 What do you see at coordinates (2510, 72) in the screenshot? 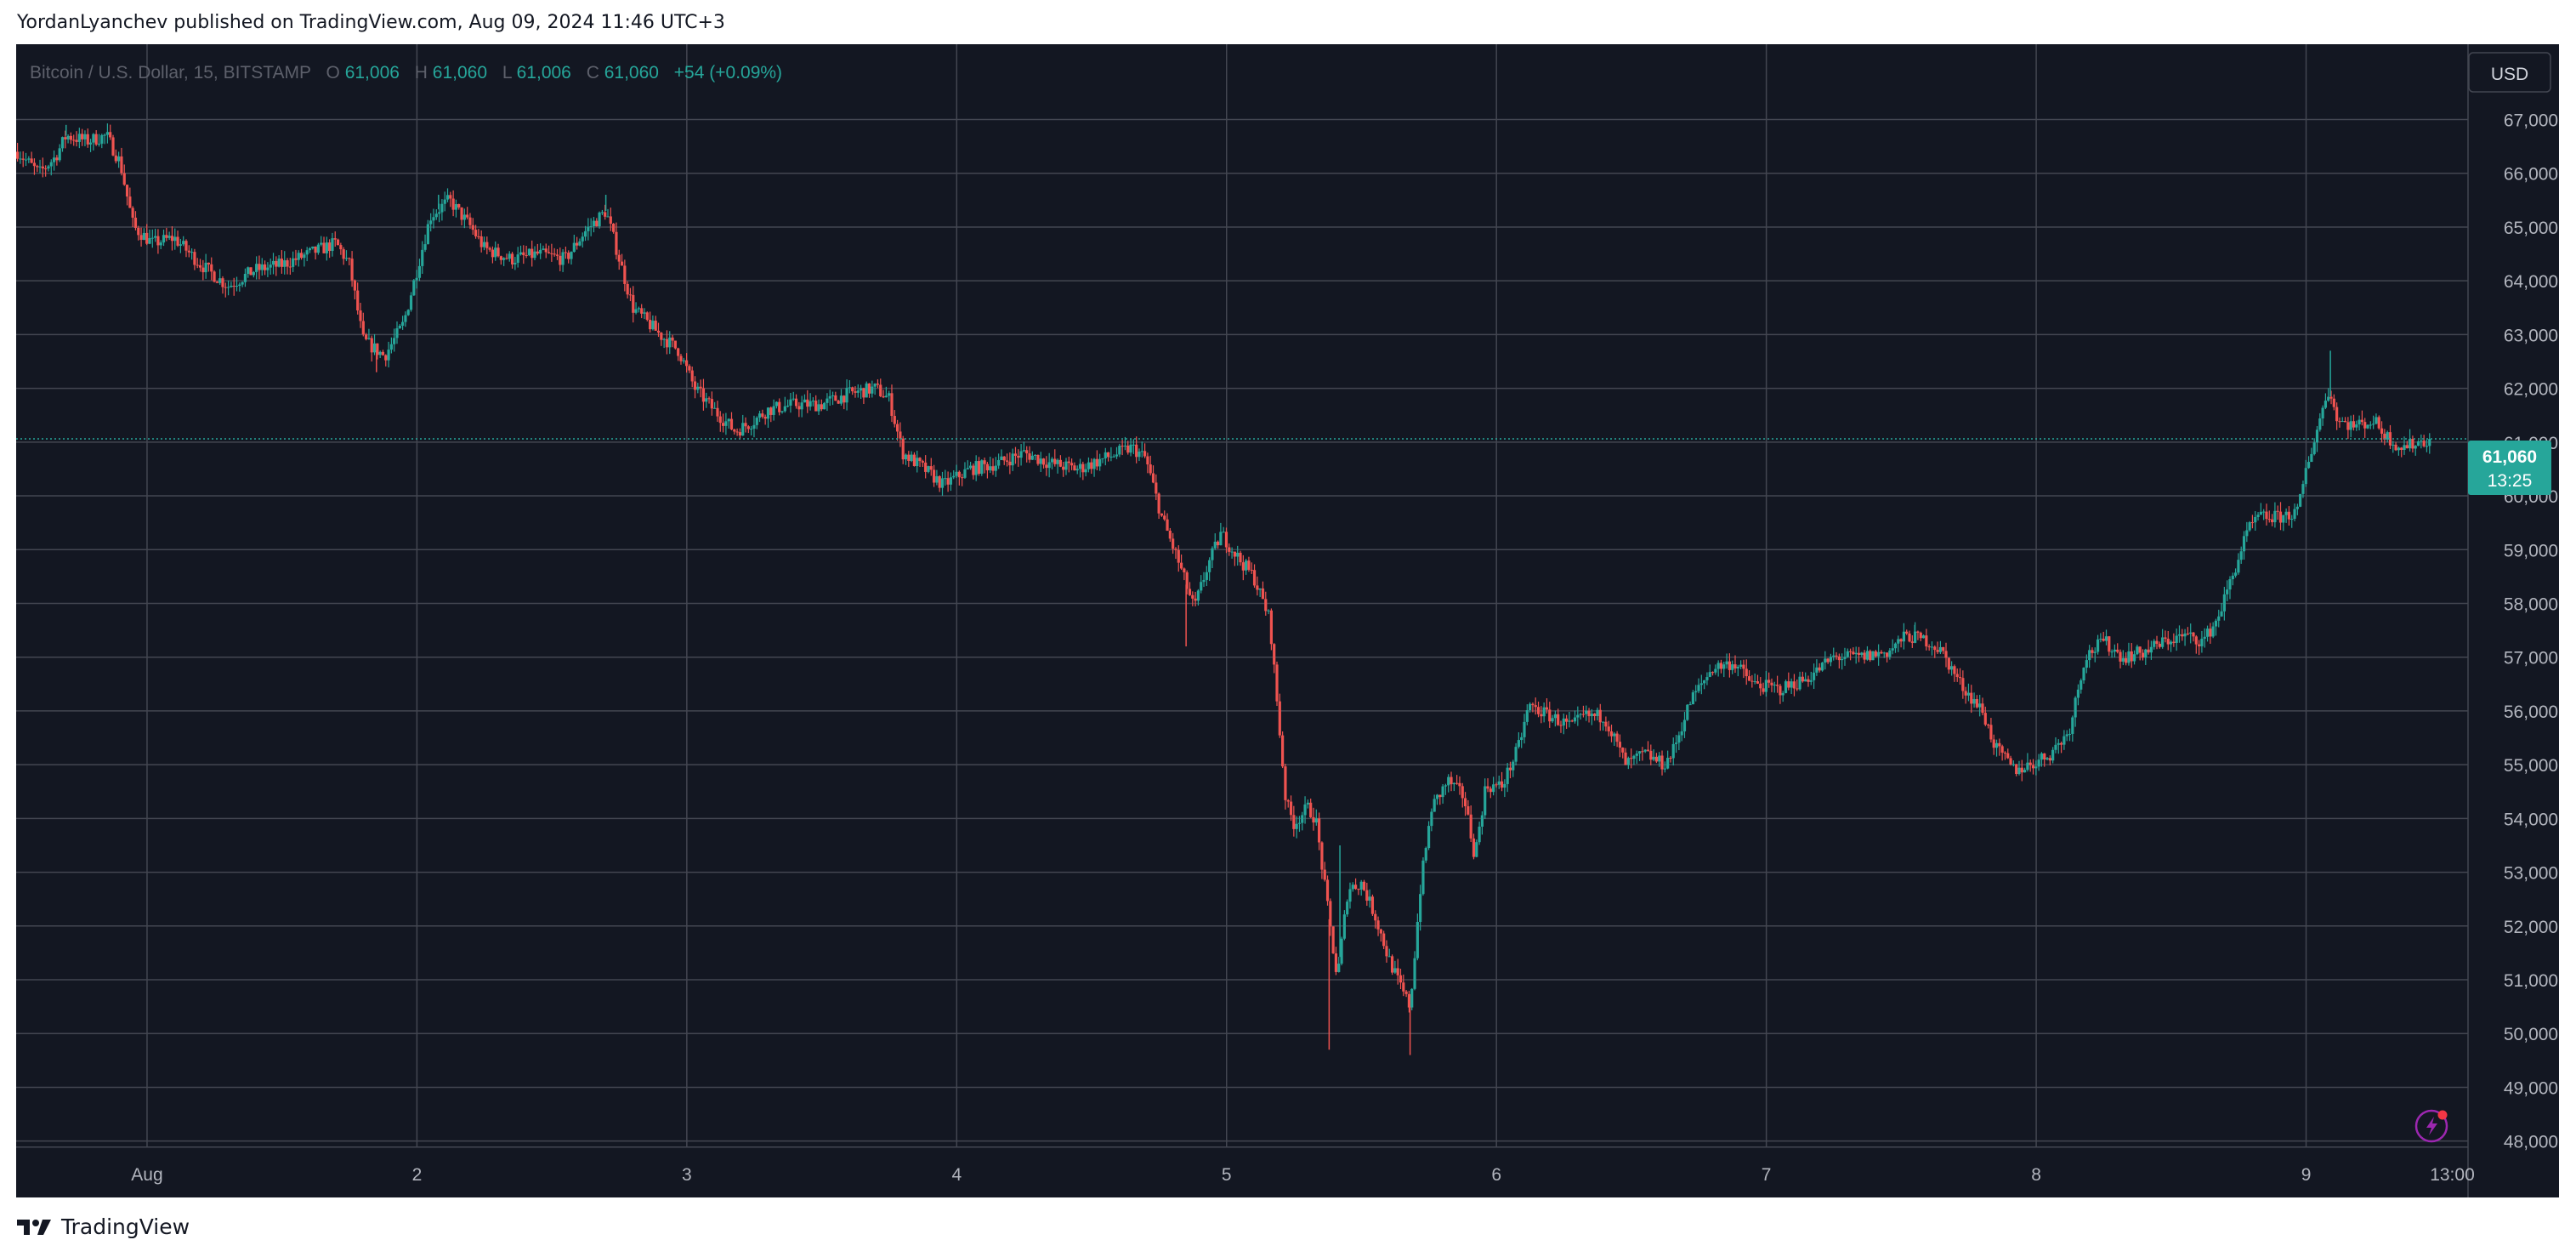
I see `currency-button: USD` at bounding box center [2510, 72].